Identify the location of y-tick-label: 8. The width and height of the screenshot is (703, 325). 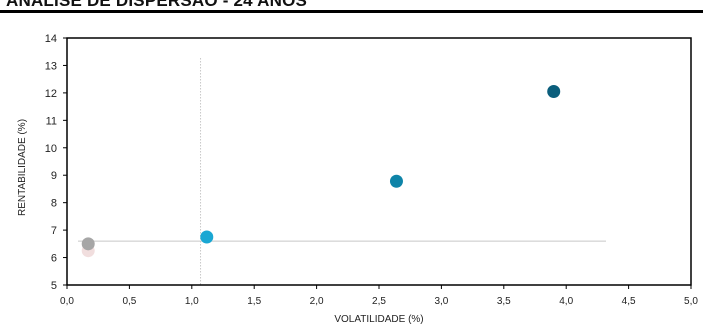
(54, 204).